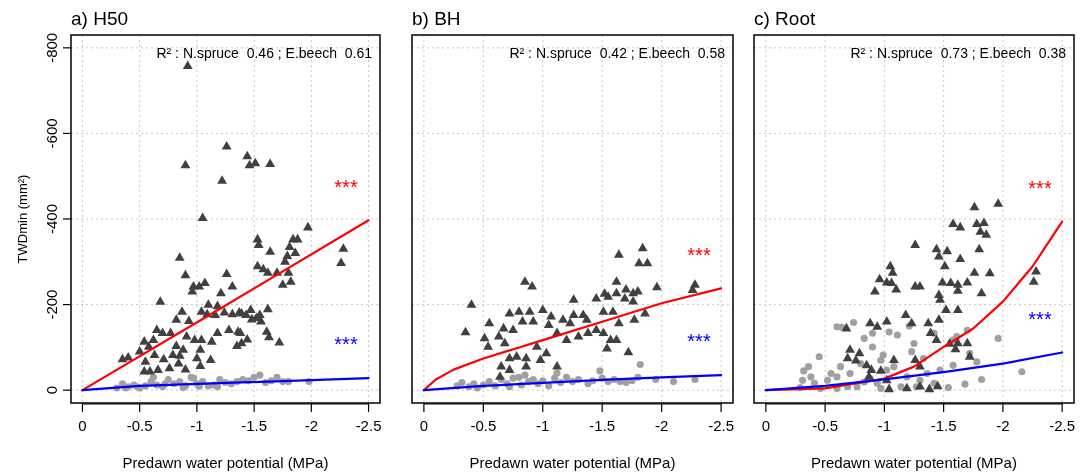 This screenshot has height=475, width=1080. I want to click on y-tick-label: -800, so click(51, 47).